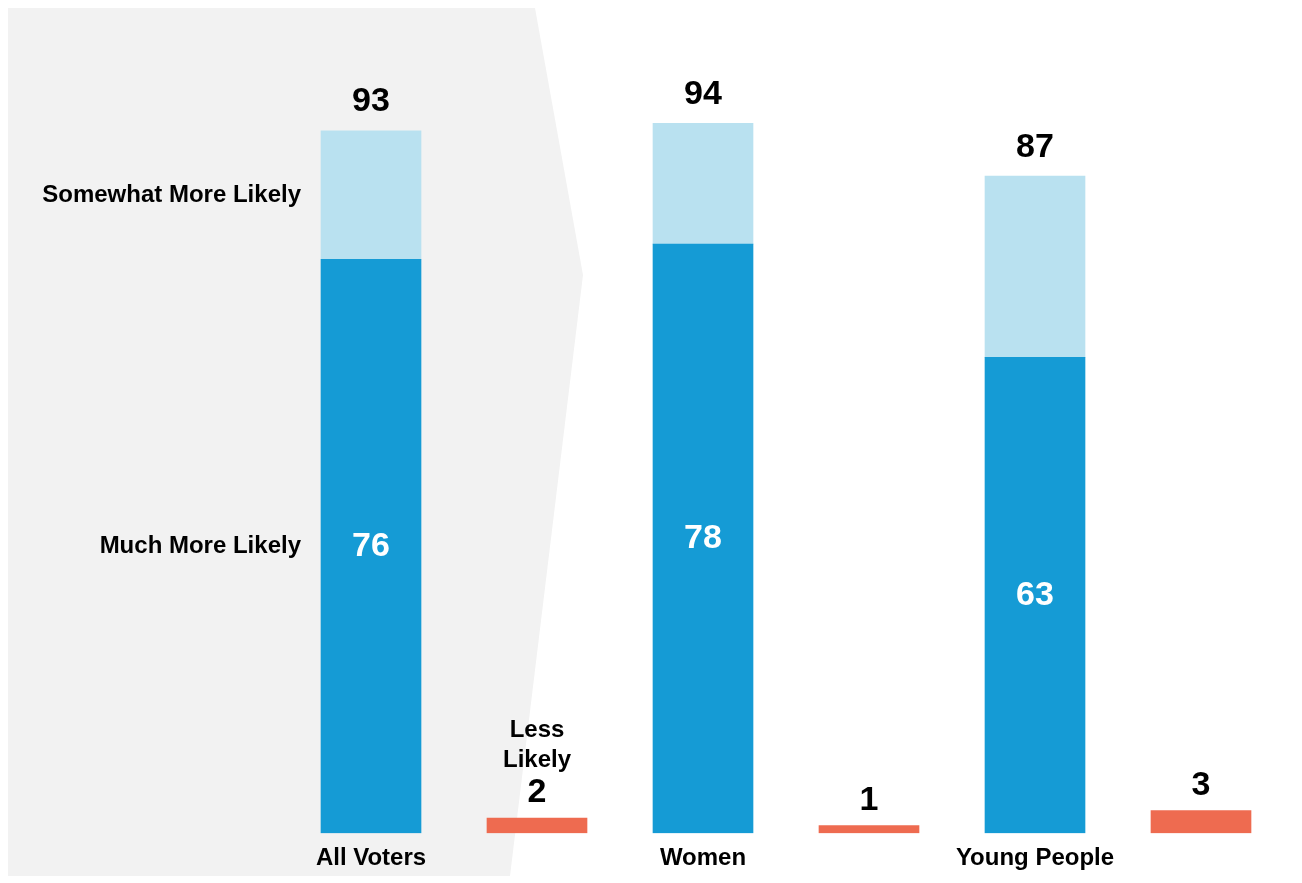  Describe the element at coordinates (371, 857) in the screenshot. I see `x-tick-label: All Voters` at that location.